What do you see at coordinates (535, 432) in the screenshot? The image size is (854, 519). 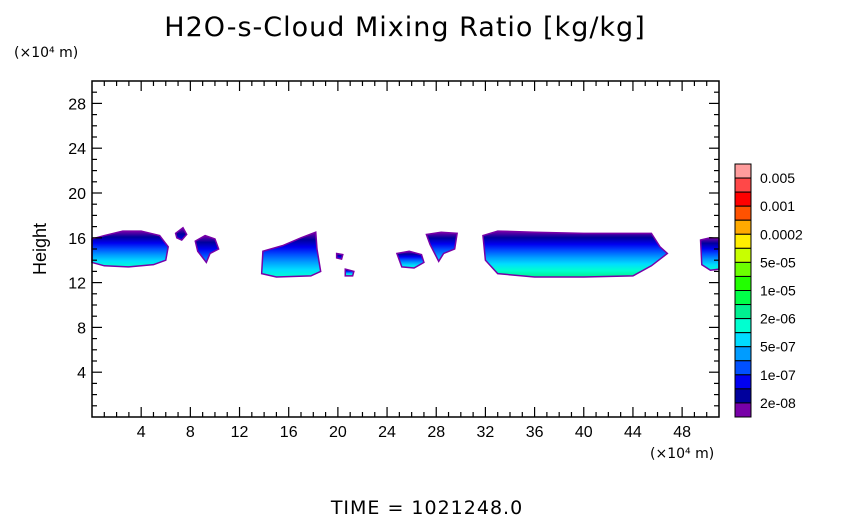 I see `x-tick-label: 36` at bounding box center [535, 432].